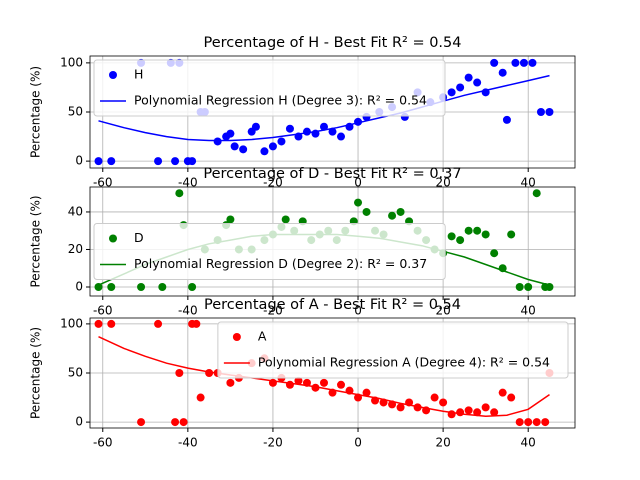  Describe the element at coordinates (139, 237) in the screenshot. I see `legend-label: D` at that location.